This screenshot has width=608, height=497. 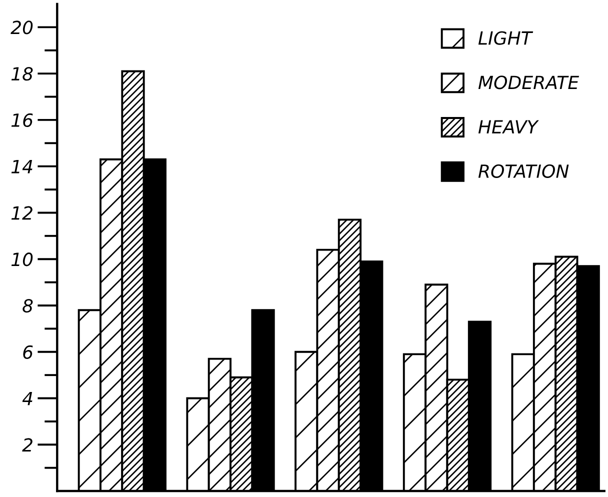 What do you see at coordinates (21, 27) in the screenshot?
I see `y-tick-label: 20` at bounding box center [21, 27].